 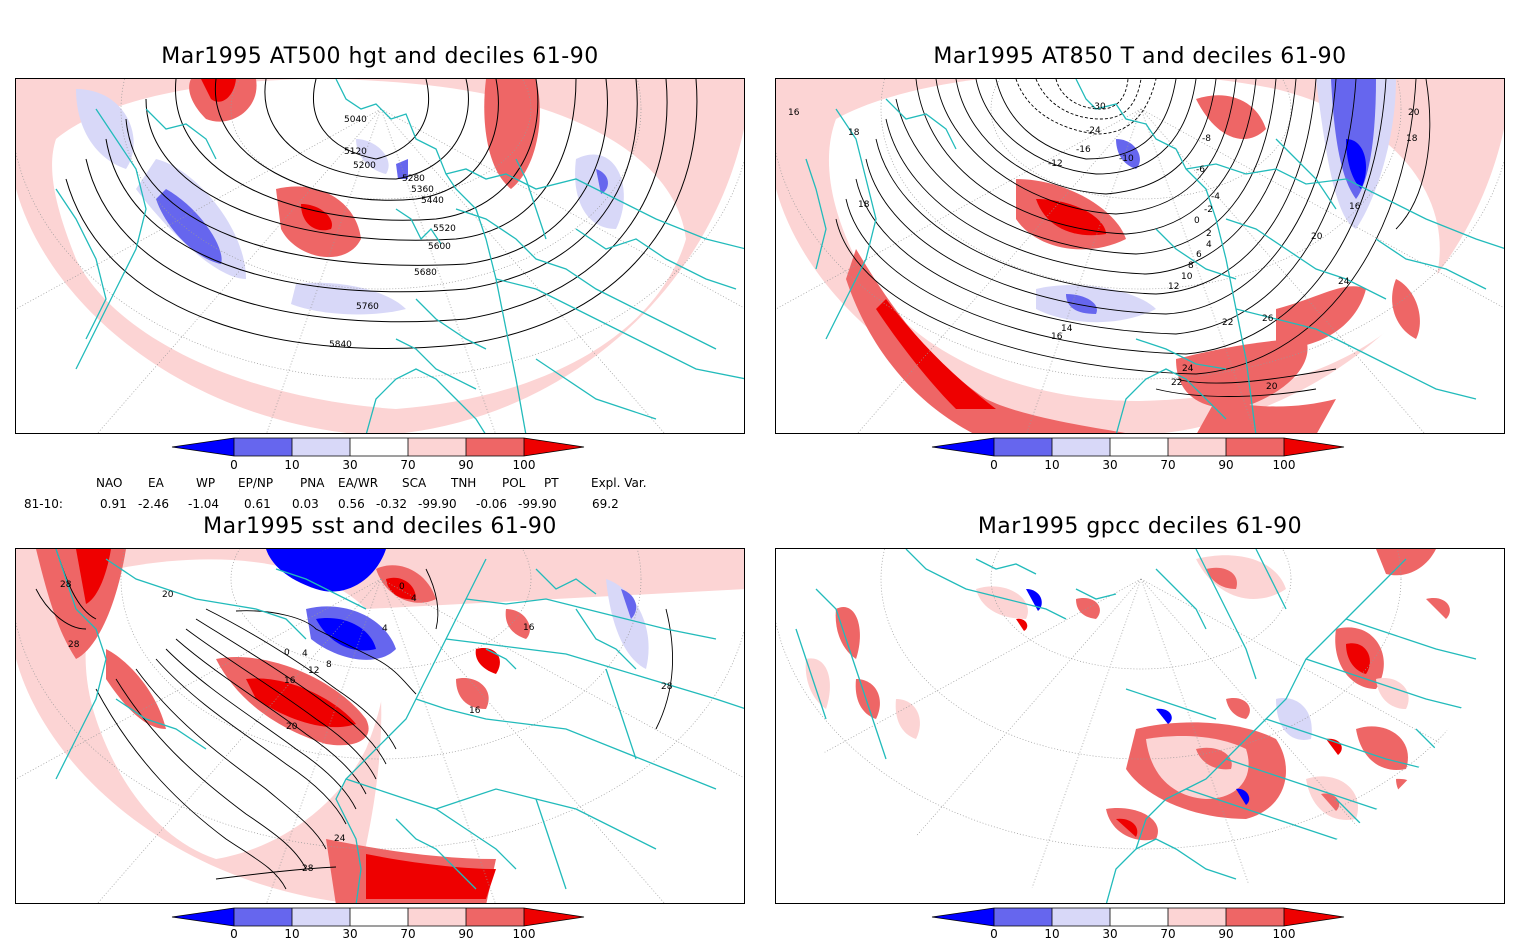 What do you see at coordinates (537, 504) in the screenshot?
I see `index-value-pt: -99.90` at bounding box center [537, 504].